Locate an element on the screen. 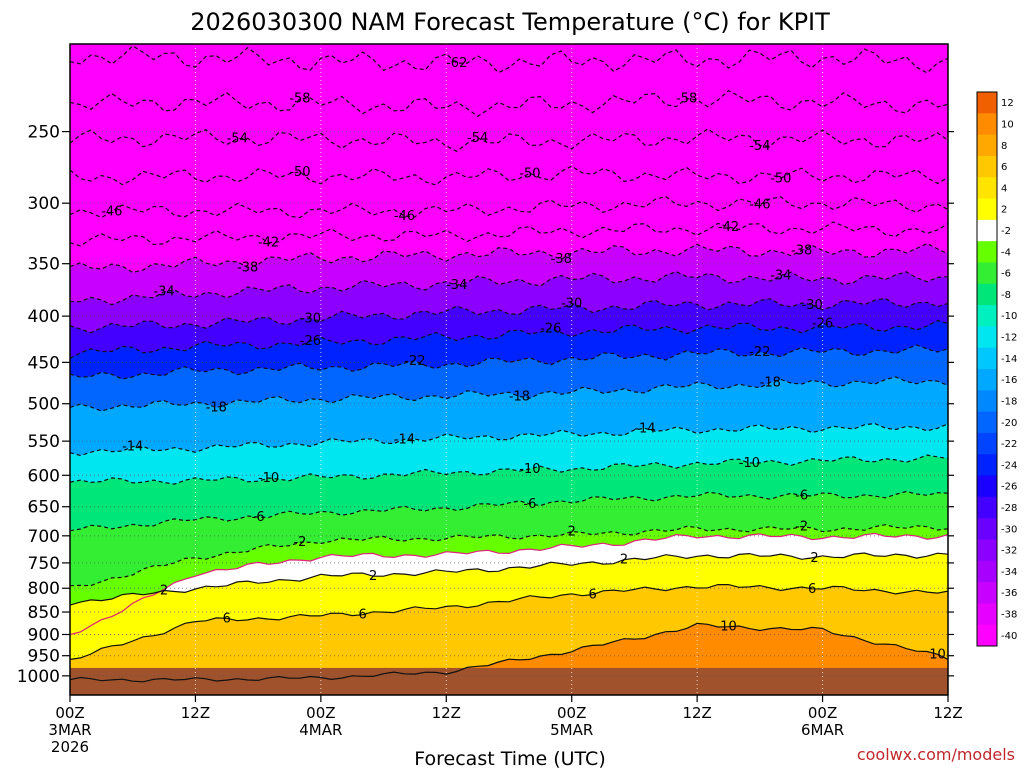 This screenshot has height=768, width=1024. y-tick-label: 550 is located at coordinates (44, 442).